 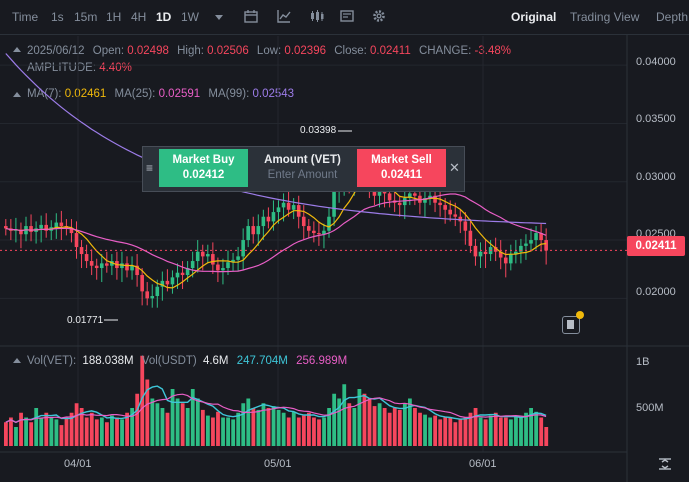 What do you see at coordinates (672, 17) in the screenshot?
I see `view-depth: Depth` at bounding box center [672, 17].